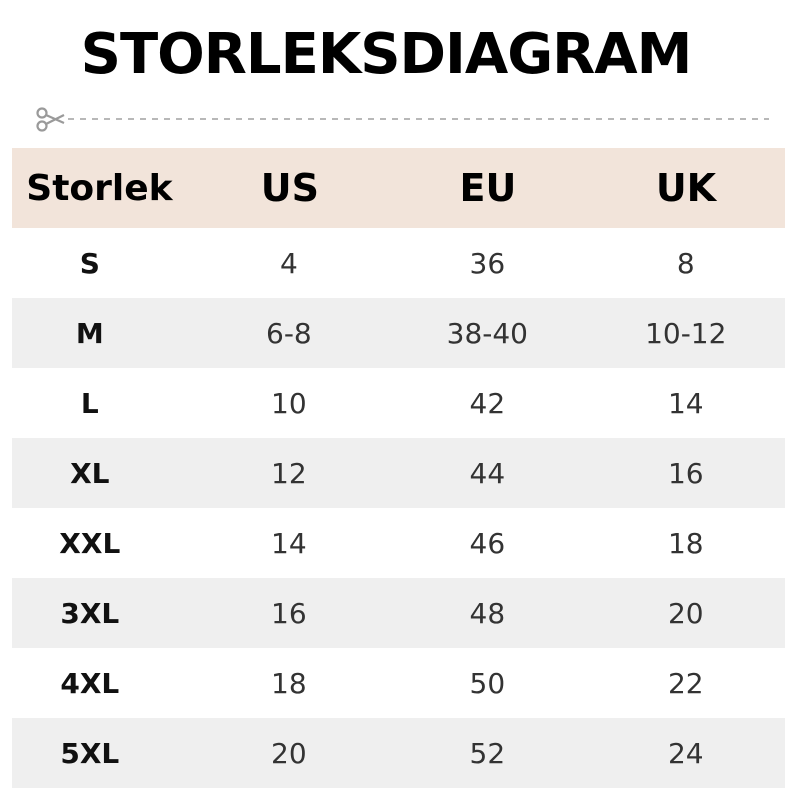 Image resolution: width=800 pixels, height=800 pixels. What do you see at coordinates (289, 403) in the screenshot?
I see `cell-us: 10` at bounding box center [289, 403].